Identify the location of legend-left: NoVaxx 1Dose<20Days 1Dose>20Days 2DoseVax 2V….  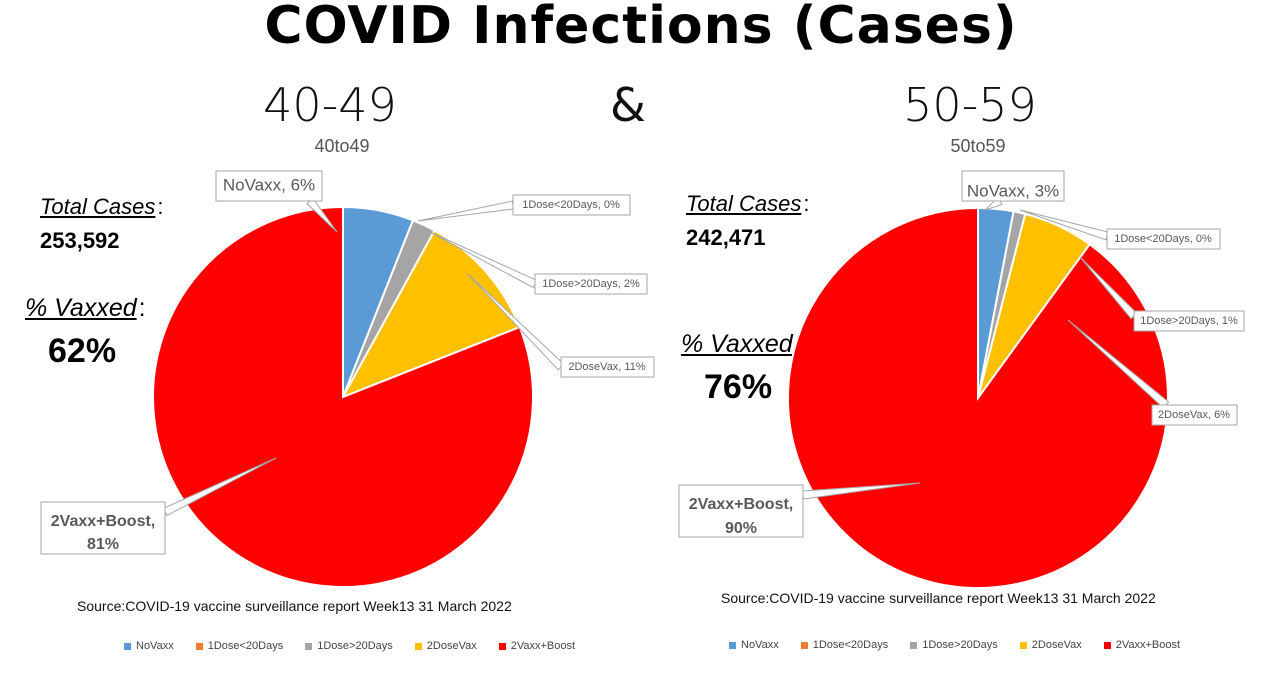
(360, 646).